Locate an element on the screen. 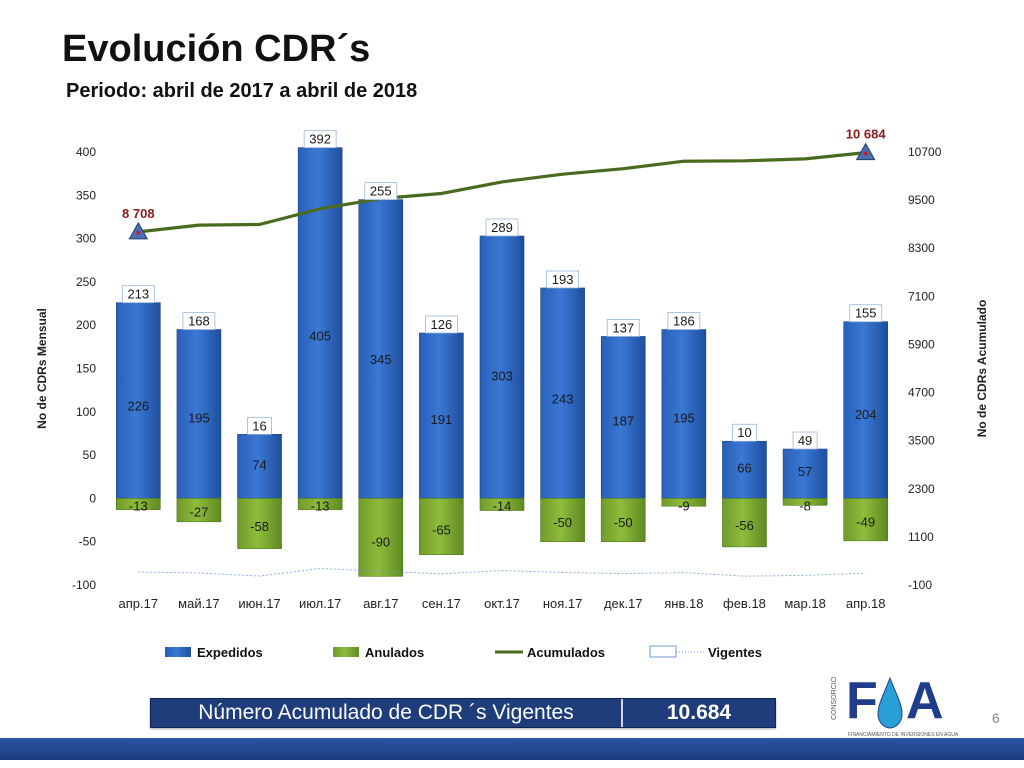  y-tick-label: 100 is located at coordinates (86, 412).